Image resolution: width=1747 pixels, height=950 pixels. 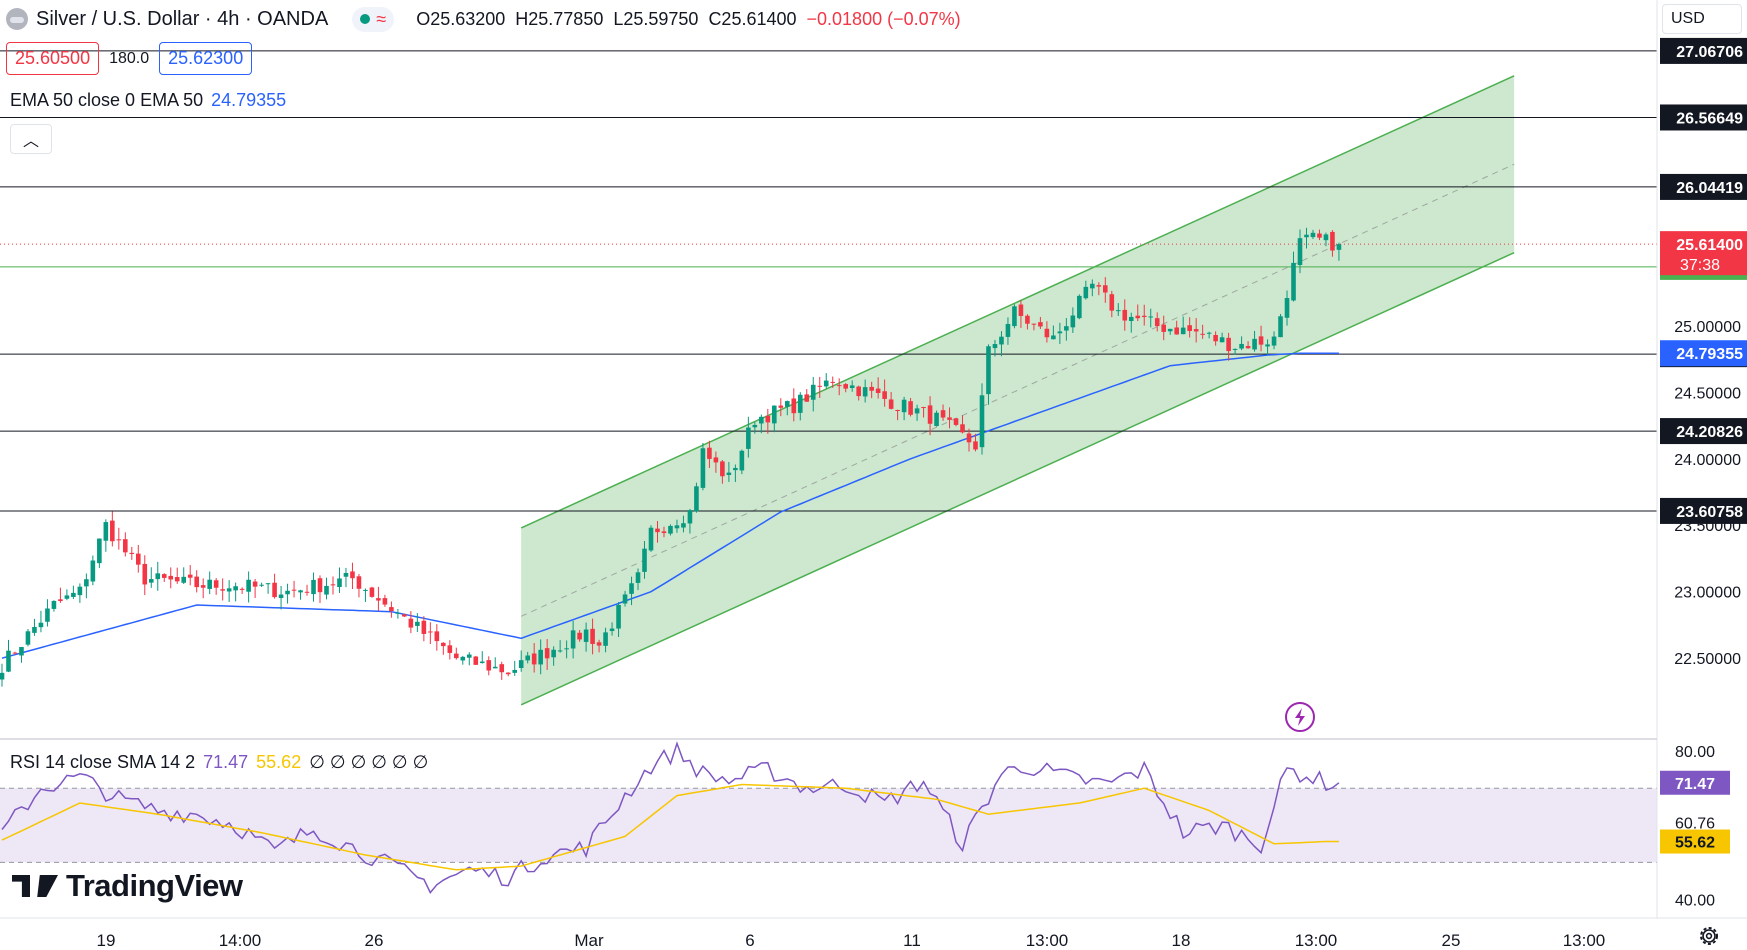 What do you see at coordinates (670, 827) in the screenshot?
I see `rsi-sma-line` at bounding box center [670, 827].